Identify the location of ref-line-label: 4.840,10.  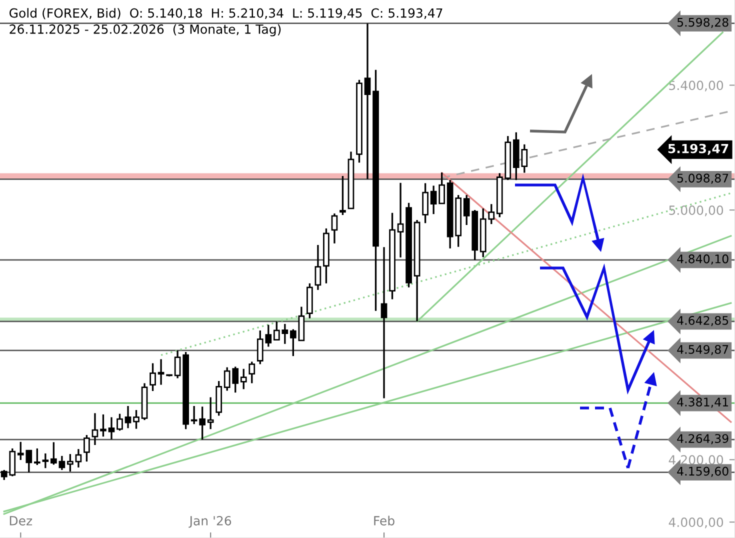
(702, 259).